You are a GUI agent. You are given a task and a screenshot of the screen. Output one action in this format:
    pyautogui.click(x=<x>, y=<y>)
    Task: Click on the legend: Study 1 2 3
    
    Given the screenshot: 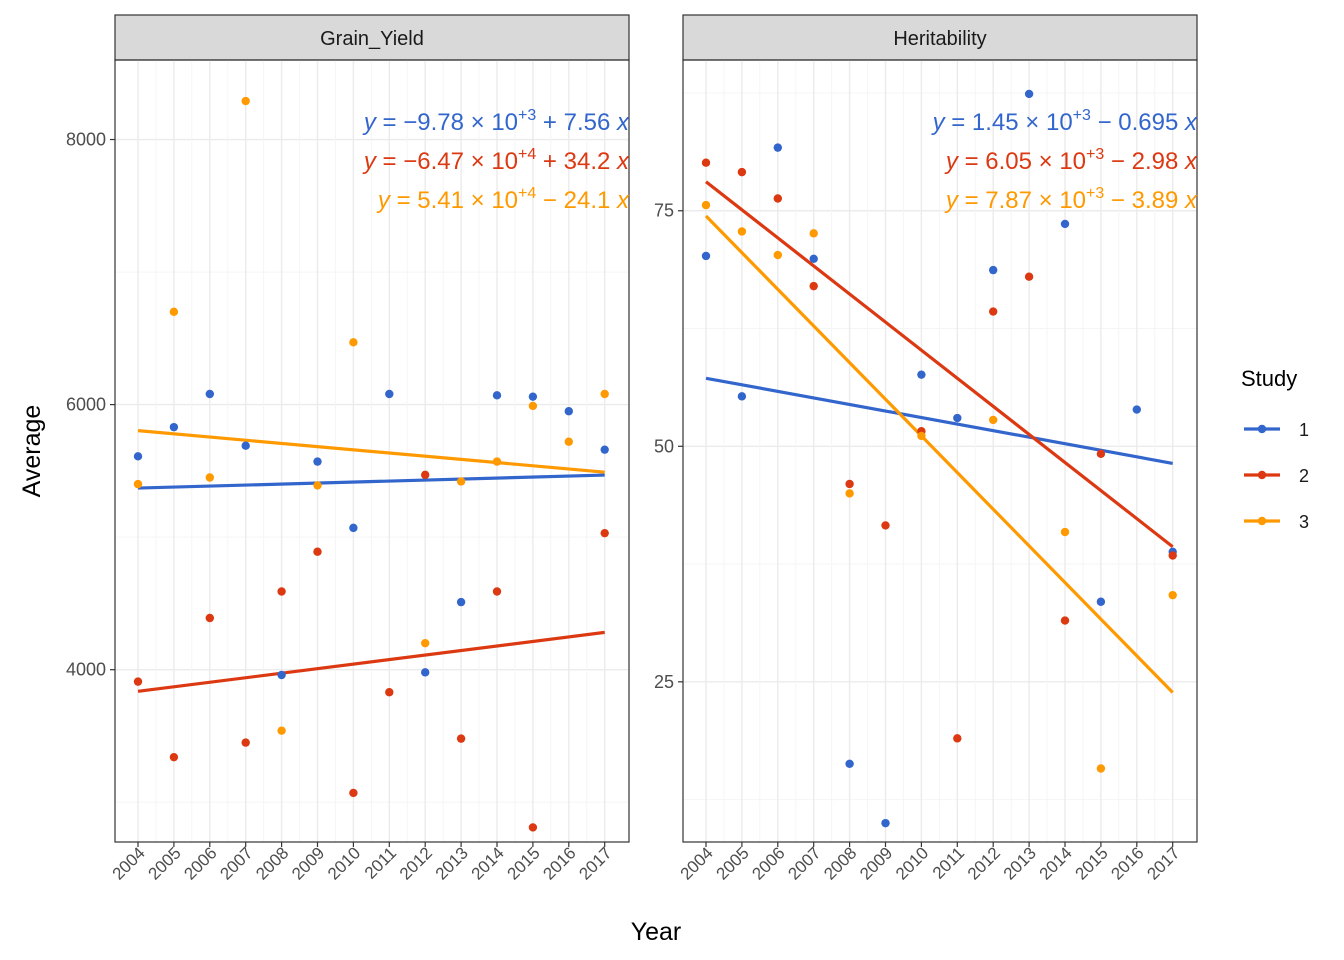 What is the action you would take?
    pyautogui.click(x=1275, y=449)
    